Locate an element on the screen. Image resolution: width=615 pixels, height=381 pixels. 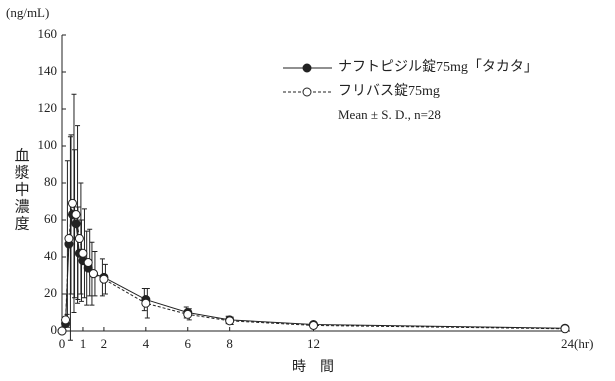
y-tick-label: 100 is located at coordinates (48, 144).